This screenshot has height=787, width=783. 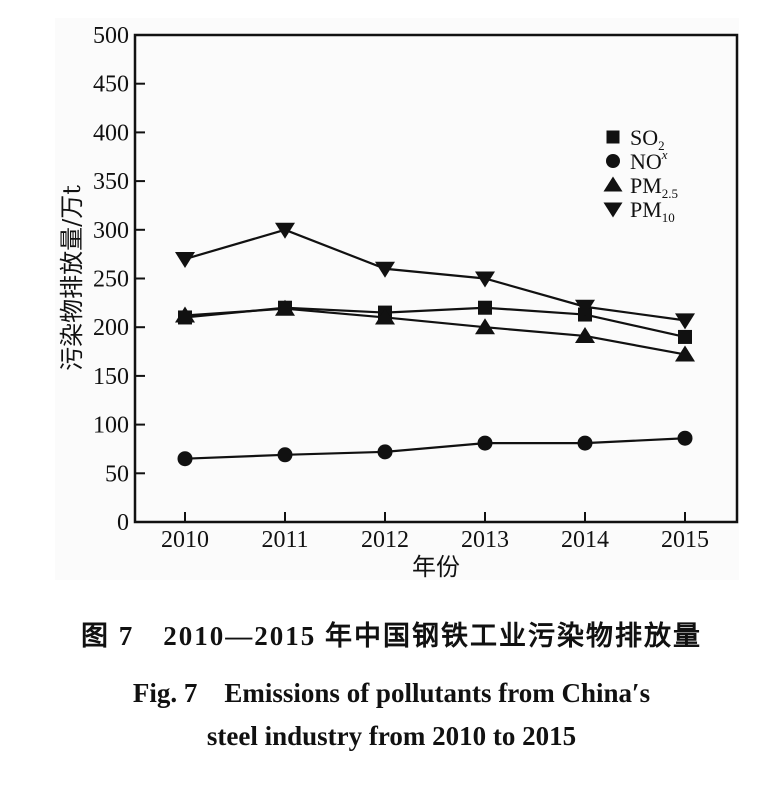 I want to click on x-tick-label: 2012, so click(x=385, y=540).